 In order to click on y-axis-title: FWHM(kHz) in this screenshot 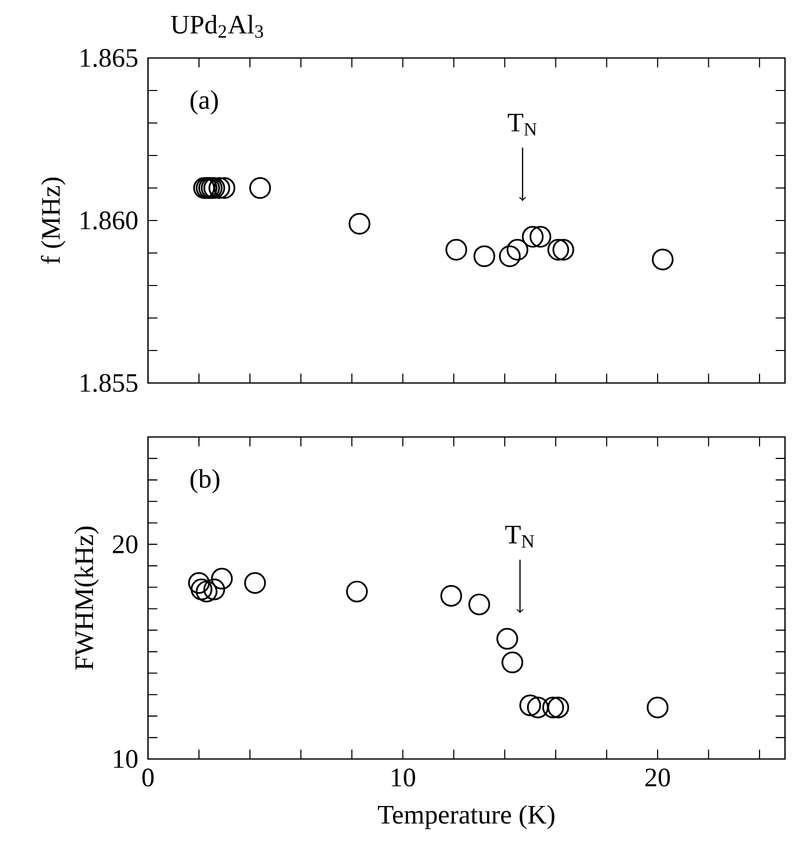, I will do `click(86, 598)`.